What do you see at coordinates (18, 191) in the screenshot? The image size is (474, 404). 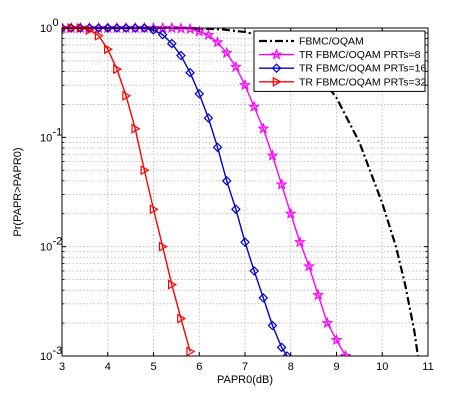 I see `y-axis-label: Pr(PAPR>PAPR0)` at bounding box center [18, 191].